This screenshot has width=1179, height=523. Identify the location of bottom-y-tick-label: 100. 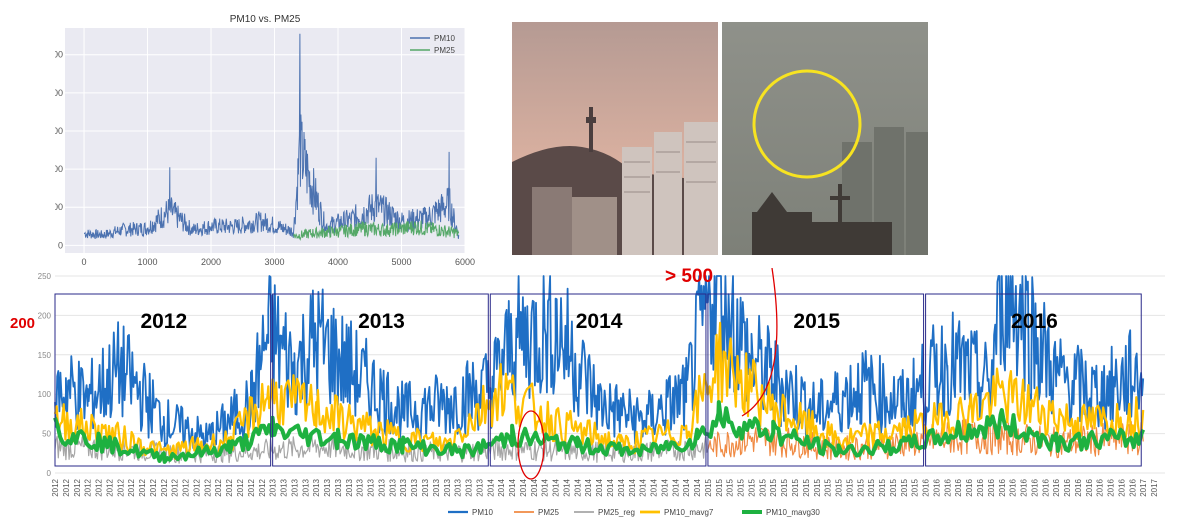
(45, 394).